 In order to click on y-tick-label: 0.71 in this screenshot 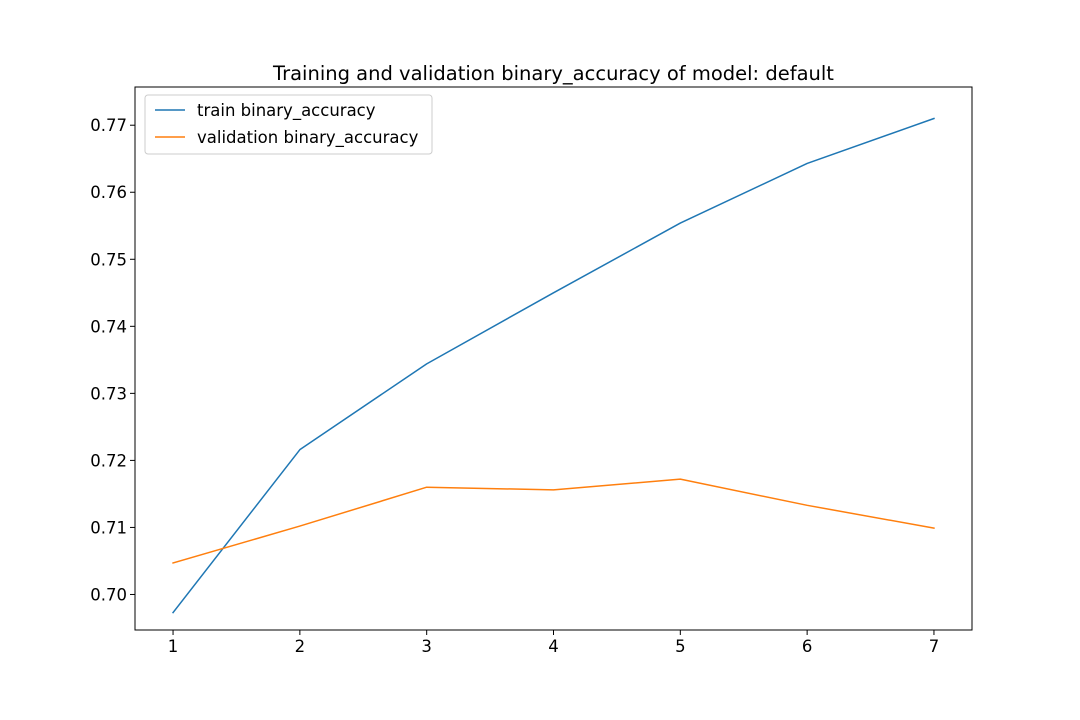, I will do `click(108, 527)`.